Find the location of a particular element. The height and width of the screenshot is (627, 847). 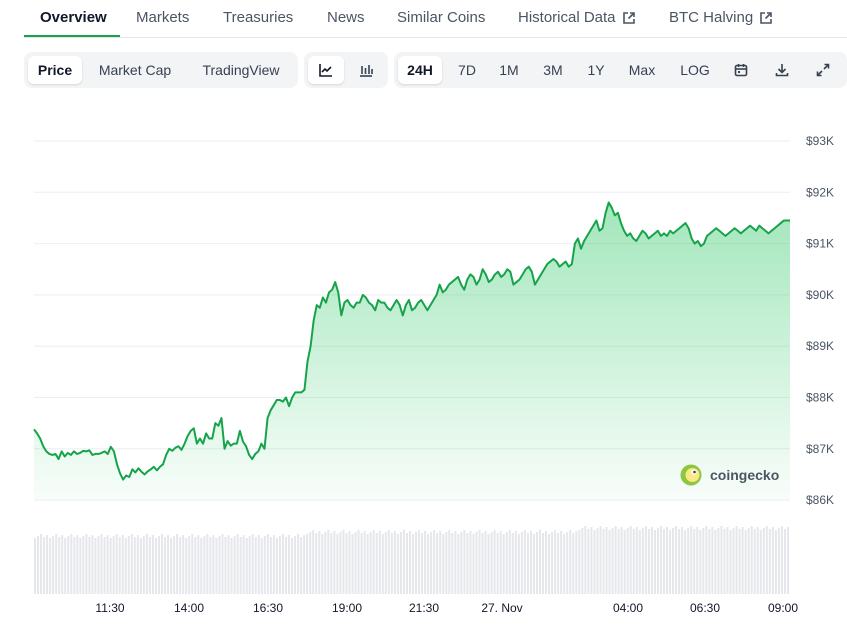

range-max-button: Max is located at coordinates (642, 70).